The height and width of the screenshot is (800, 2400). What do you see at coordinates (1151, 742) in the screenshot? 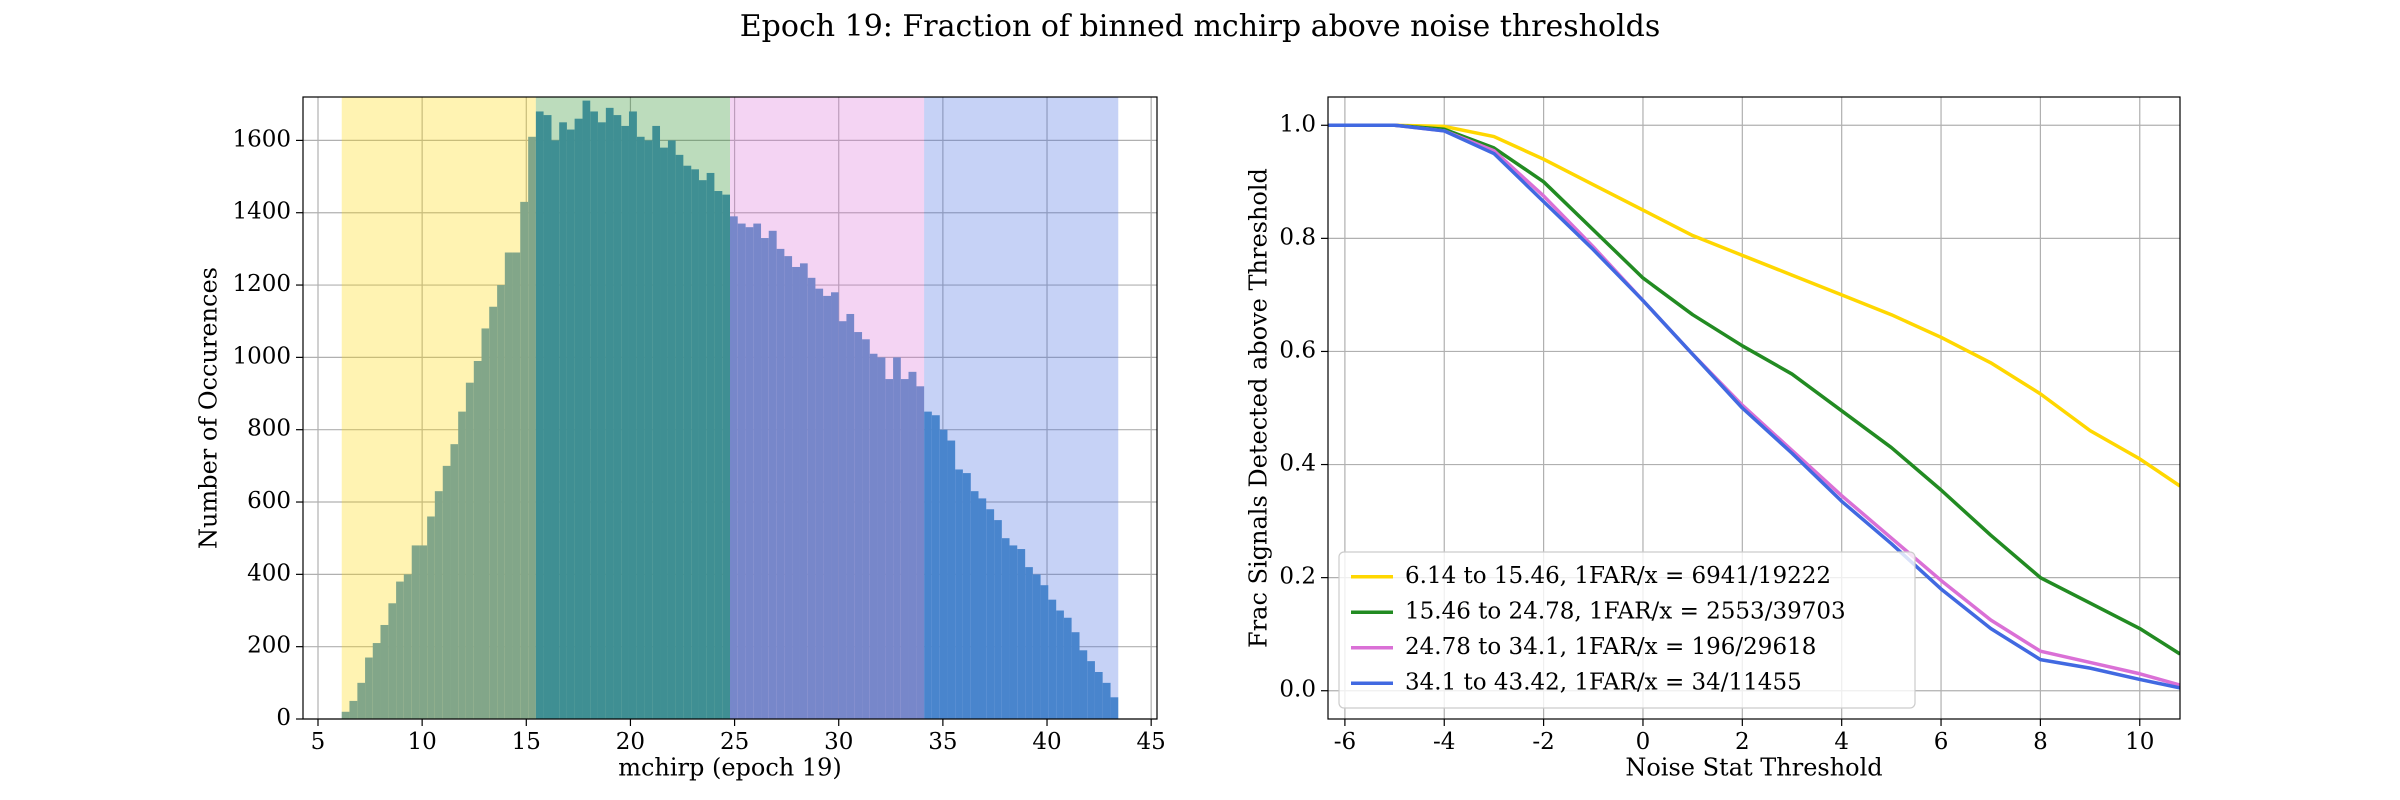
I see `x-tick-label: 45` at bounding box center [1151, 742].